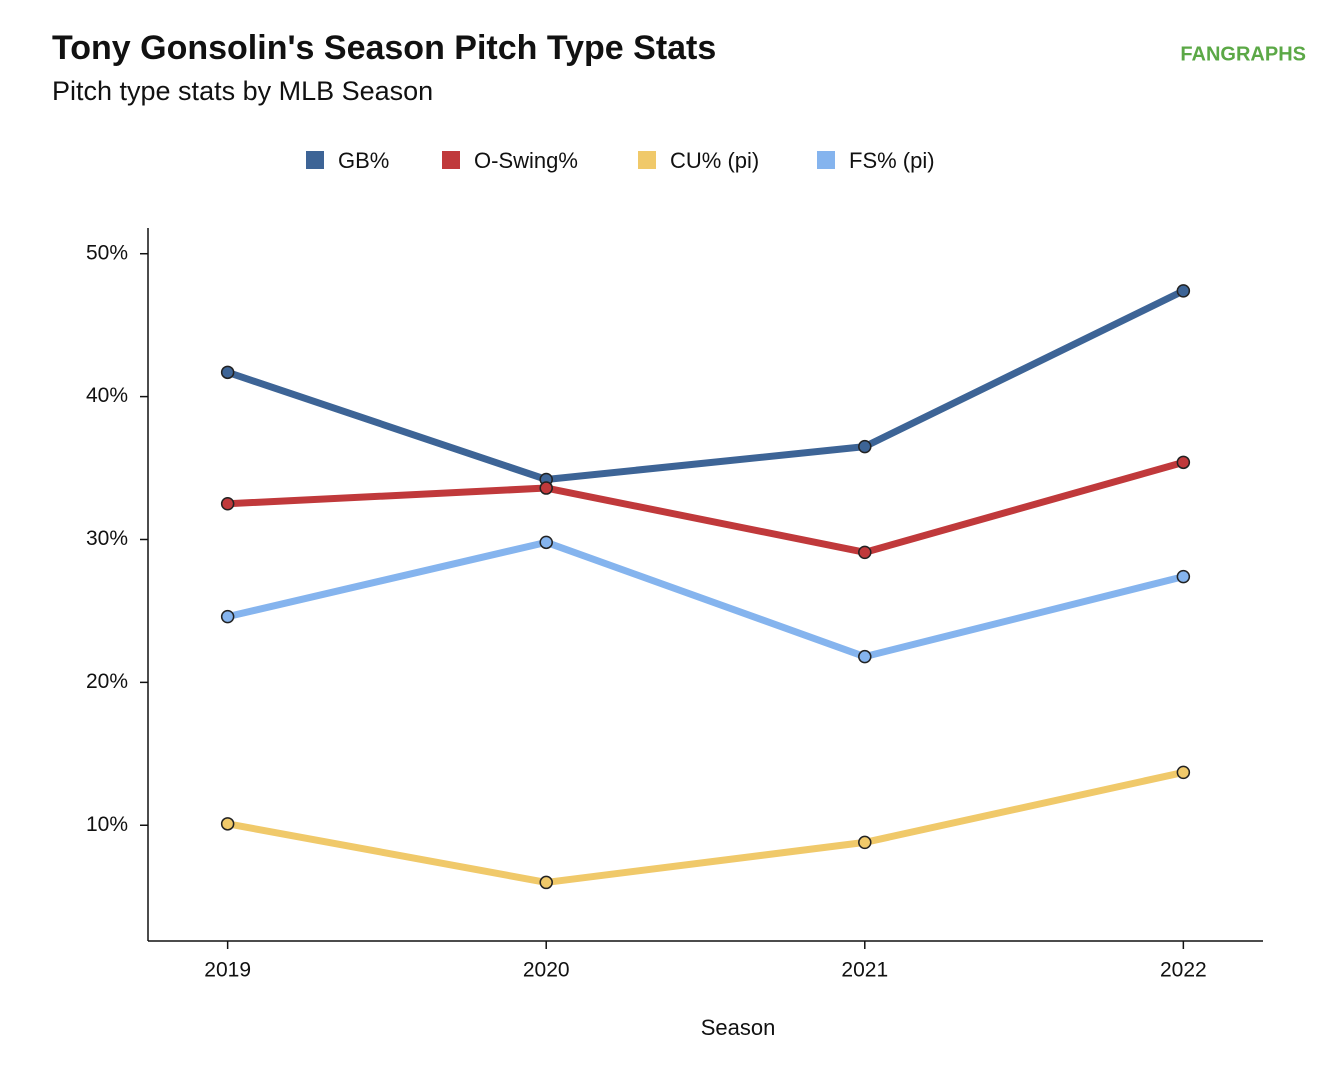  I want to click on chart-title: Tony Gonsolin's Season Pitch Type Stats, so click(384, 48).